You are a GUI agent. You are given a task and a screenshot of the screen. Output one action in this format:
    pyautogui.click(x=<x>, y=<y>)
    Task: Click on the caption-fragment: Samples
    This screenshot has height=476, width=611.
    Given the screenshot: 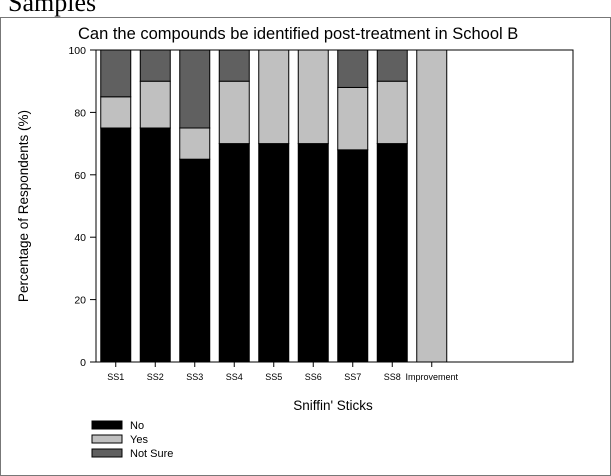 What is the action you would take?
    pyautogui.click(x=305, y=12)
    